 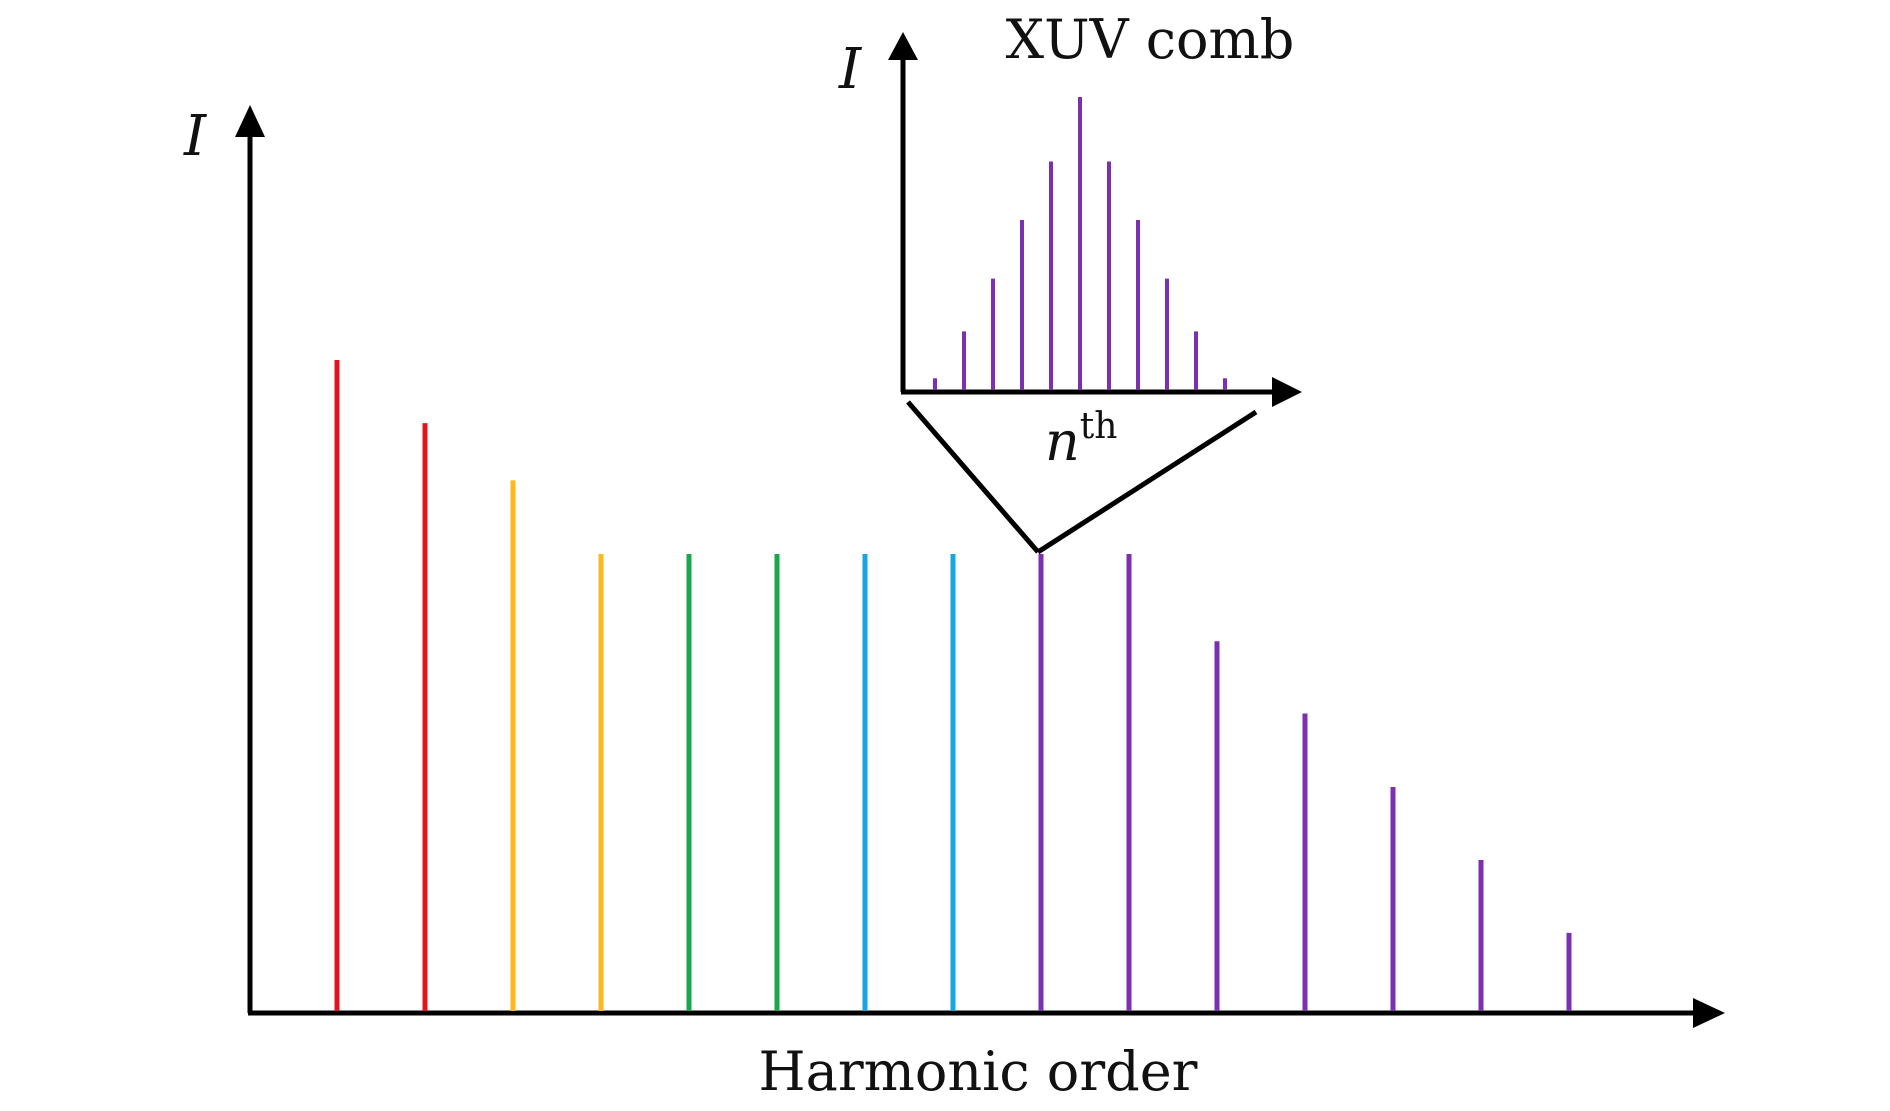 What do you see at coordinates (973, 477) in the screenshot?
I see `connector-left` at bounding box center [973, 477].